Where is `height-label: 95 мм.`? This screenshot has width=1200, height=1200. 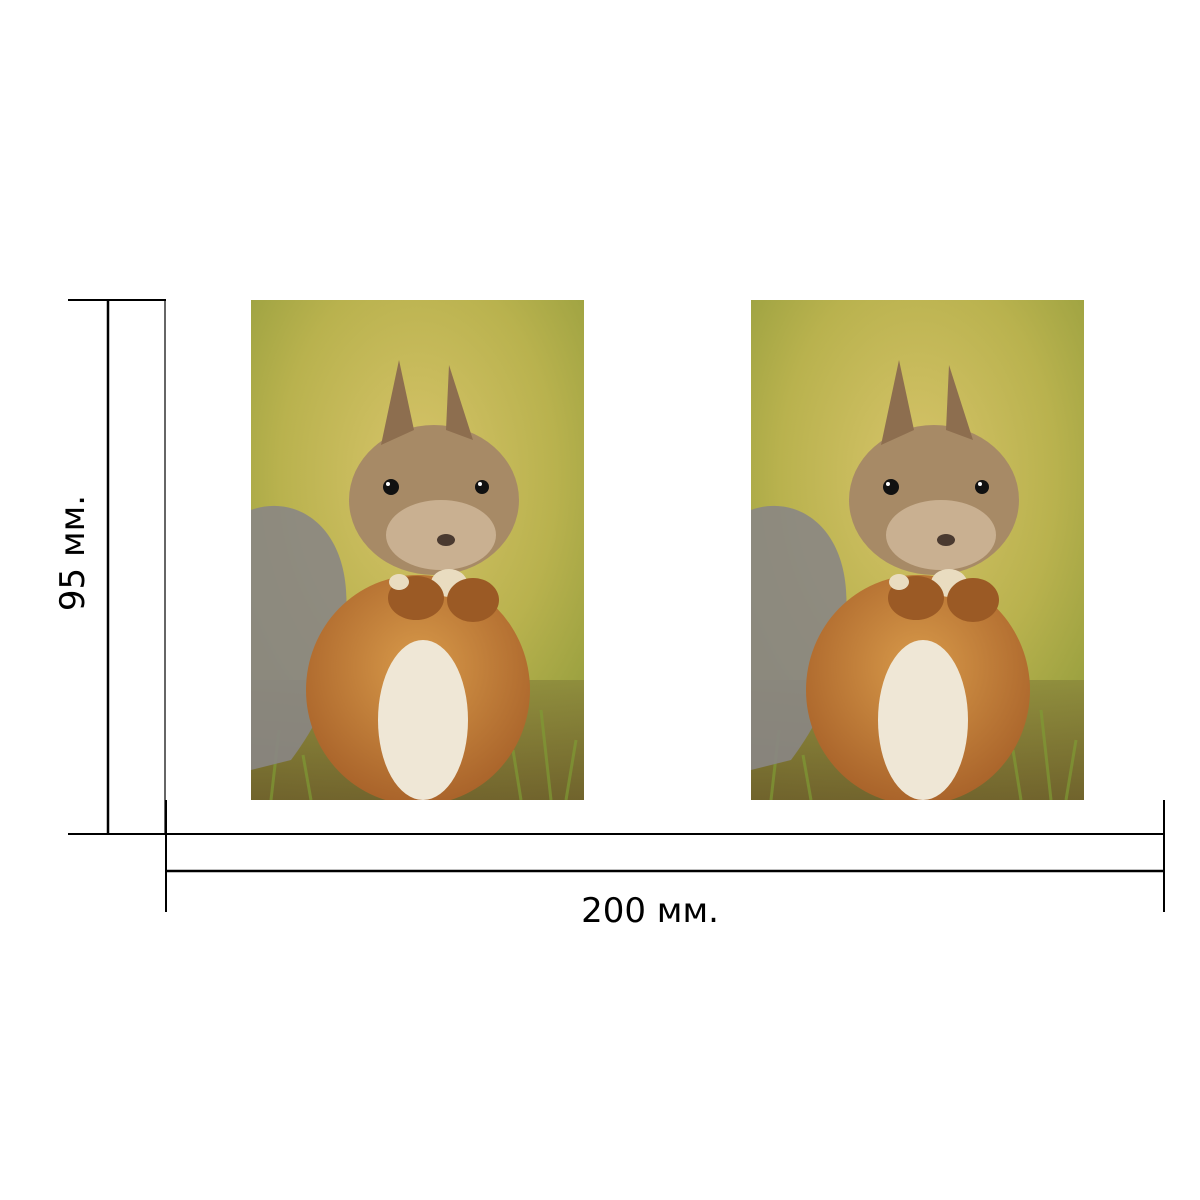
height-label: 95 мм. is located at coordinates (73, 553).